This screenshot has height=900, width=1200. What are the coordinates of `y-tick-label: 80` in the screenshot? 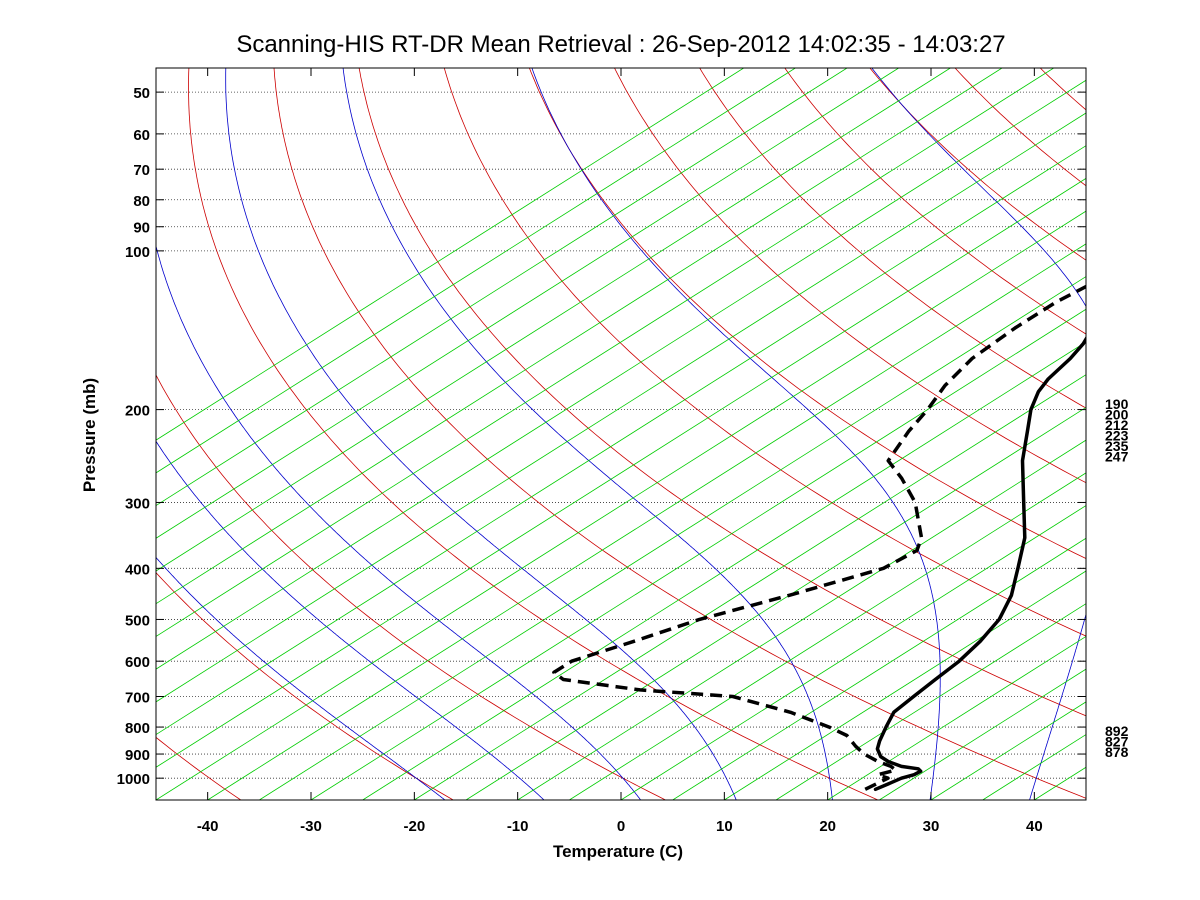 It's located at (141, 201).